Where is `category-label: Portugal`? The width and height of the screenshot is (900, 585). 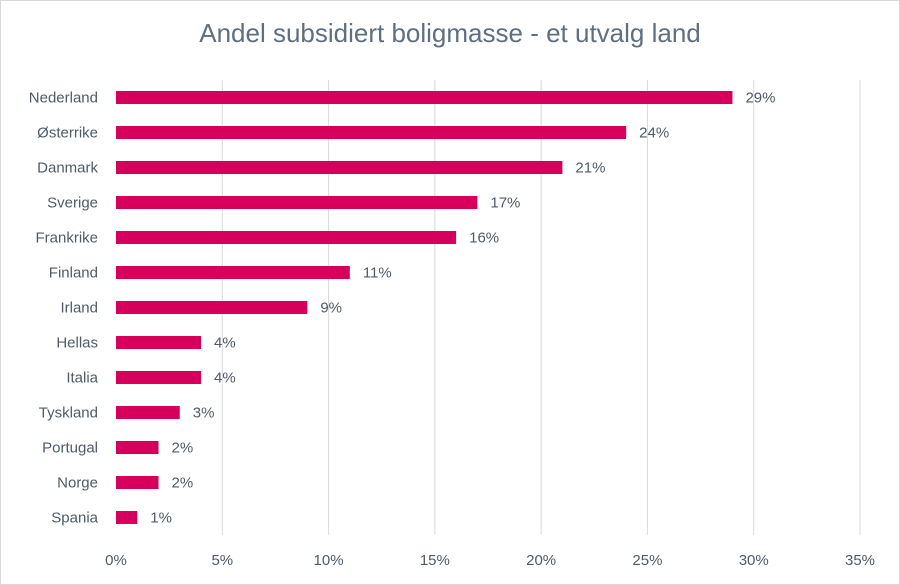
category-label: Portugal is located at coordinates (70, 448).